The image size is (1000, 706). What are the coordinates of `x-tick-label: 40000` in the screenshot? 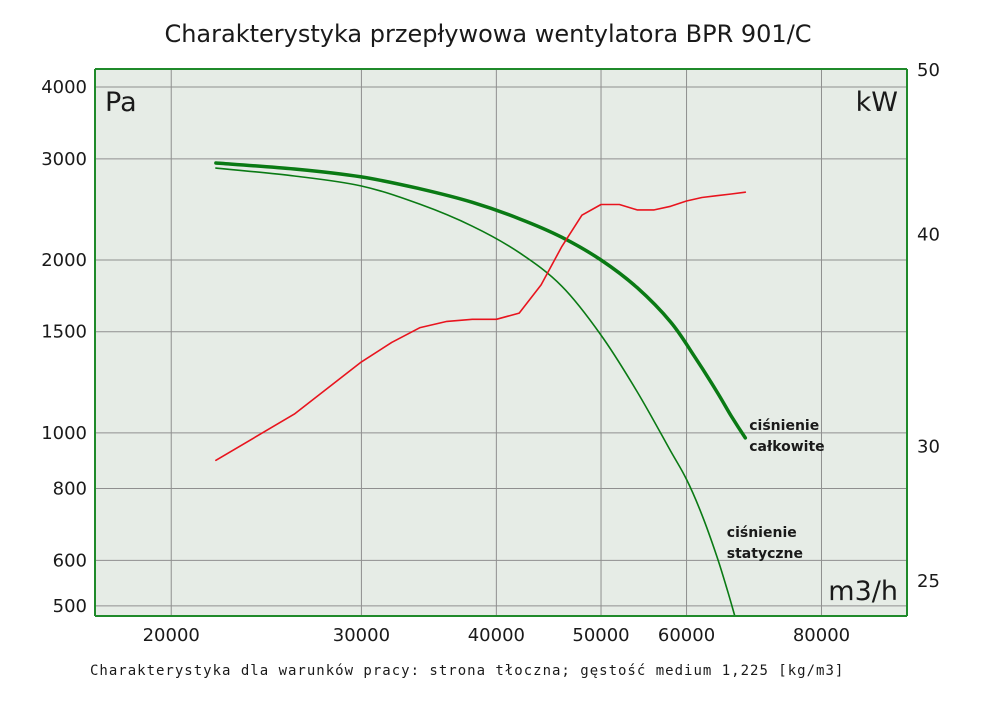 It's located at (496, 635).